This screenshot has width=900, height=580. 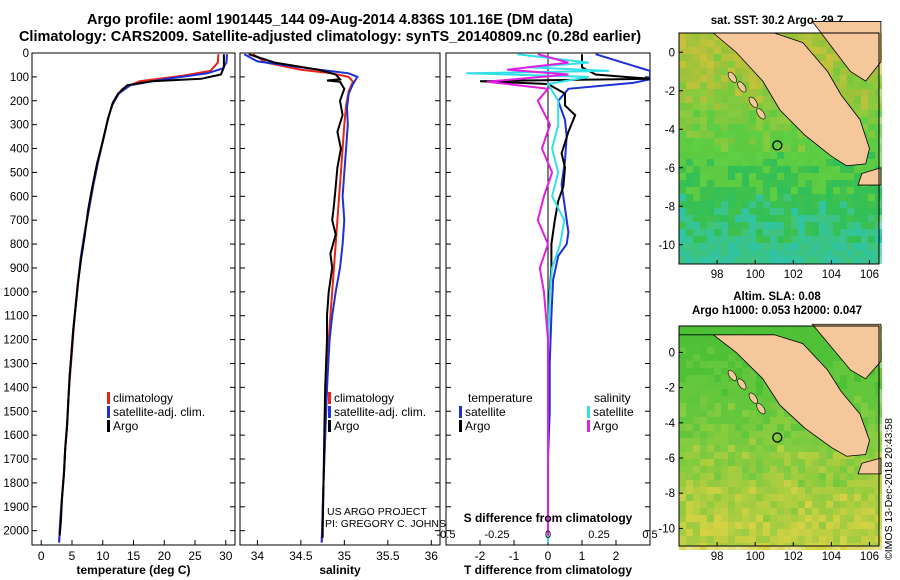 I want to click on diff-legend-right-1-swatch, so click(x=588, y=426).